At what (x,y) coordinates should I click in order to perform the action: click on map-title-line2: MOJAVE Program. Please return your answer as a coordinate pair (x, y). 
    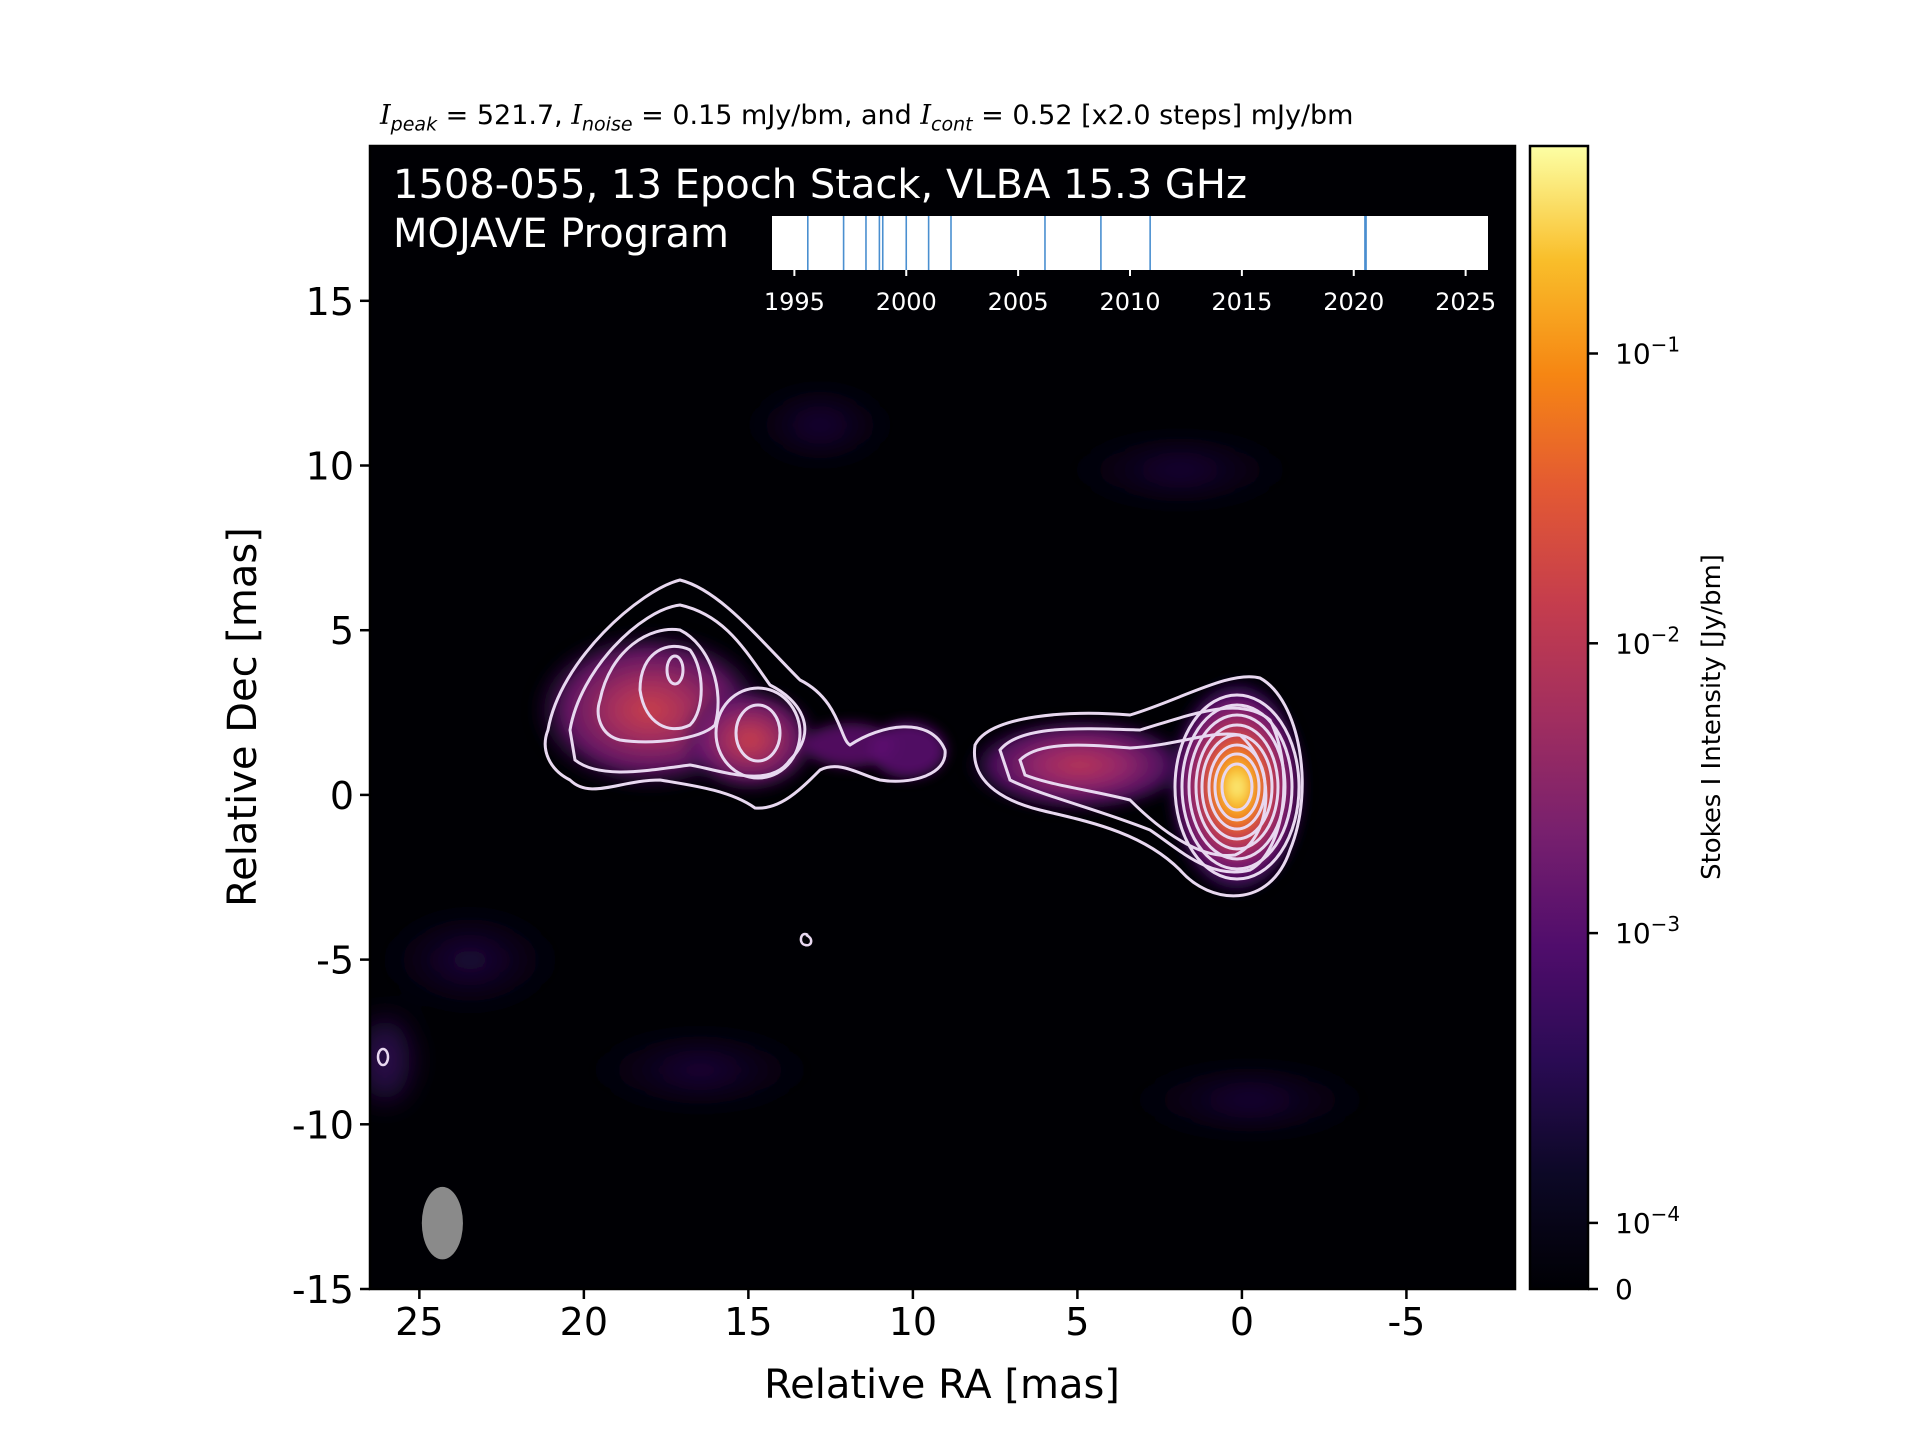
    Looking at the image, I should click on (561, 234).